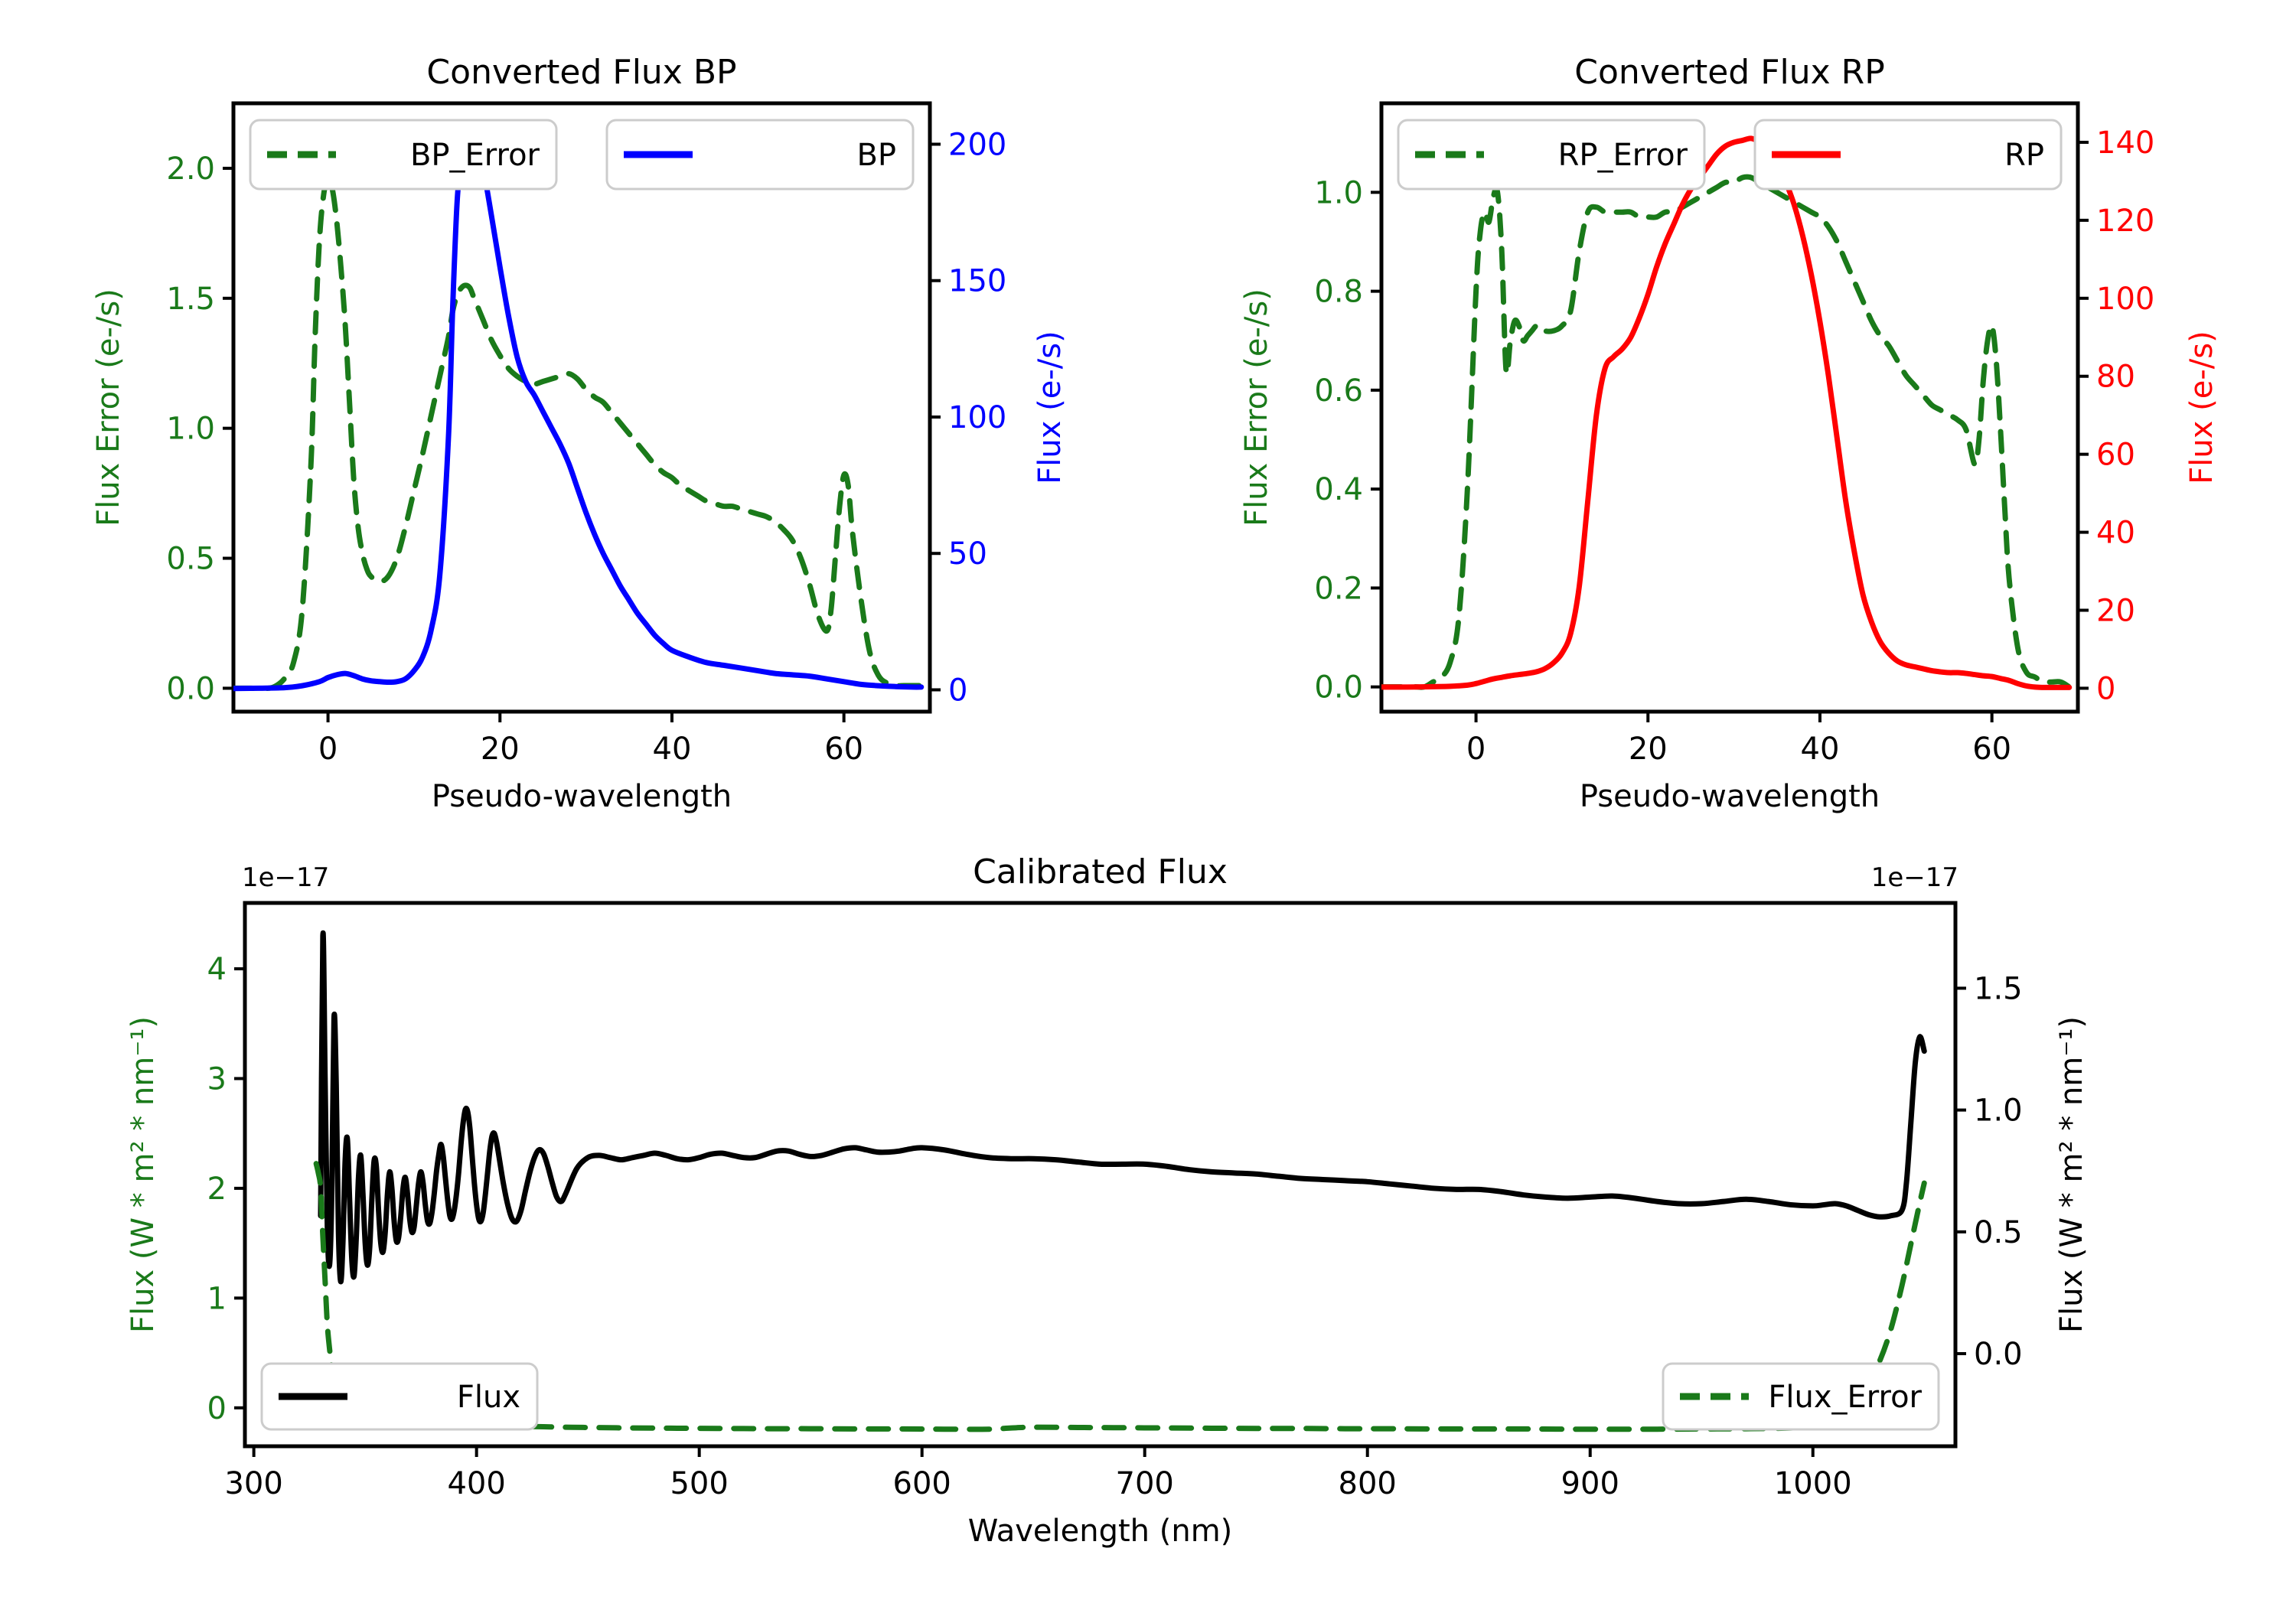  What do you see at coordinates (1590, 1483) in the screenshot?
I see `x-tick-label: 900` at bounding box center [1590, 1483].